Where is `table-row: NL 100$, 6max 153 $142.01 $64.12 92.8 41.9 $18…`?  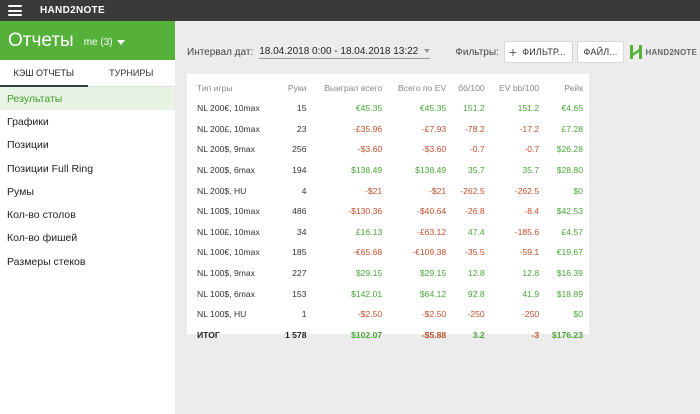 table-row: NL 100$, 6max 153 $142.01 $64.12 92.8 41.9 $18… is located at coordinates (388, 293).